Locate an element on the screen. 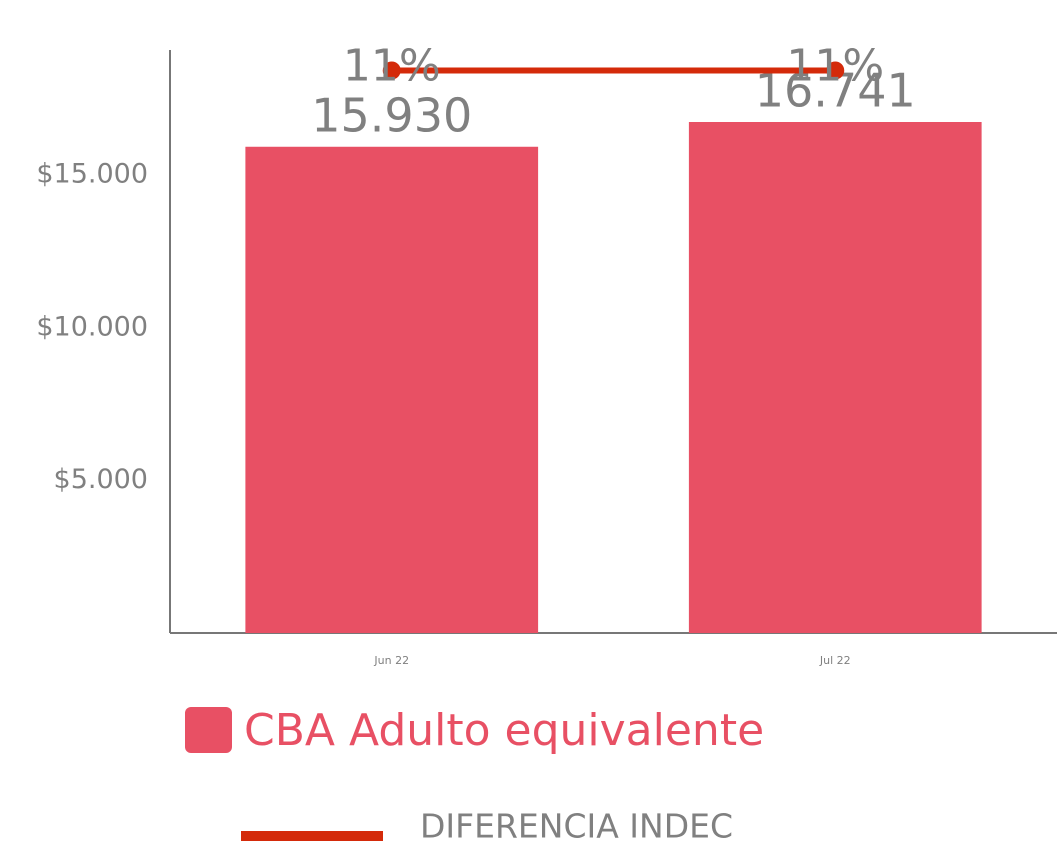 Image resolution: width=1063 pixels, height=844 pixels. x-tick-label: Jul 22 is located at coordinates (835, 660).